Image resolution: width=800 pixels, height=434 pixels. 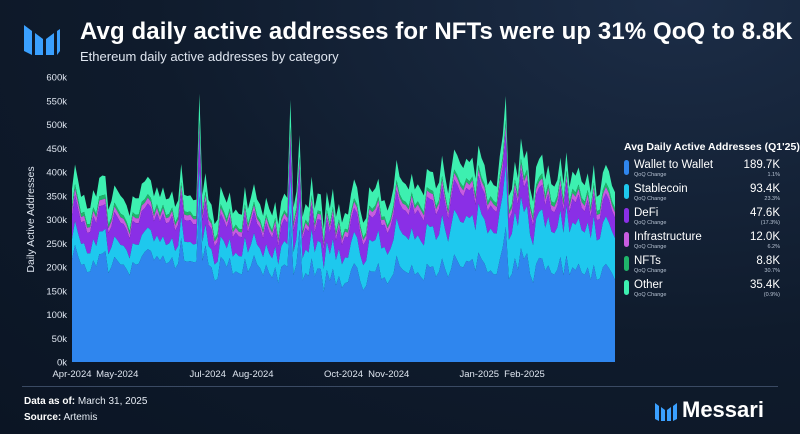 What do you see at coordinates (666, 412) in the screenshot?
I see `messari-brand-icon` at bounding box center [666, 412].